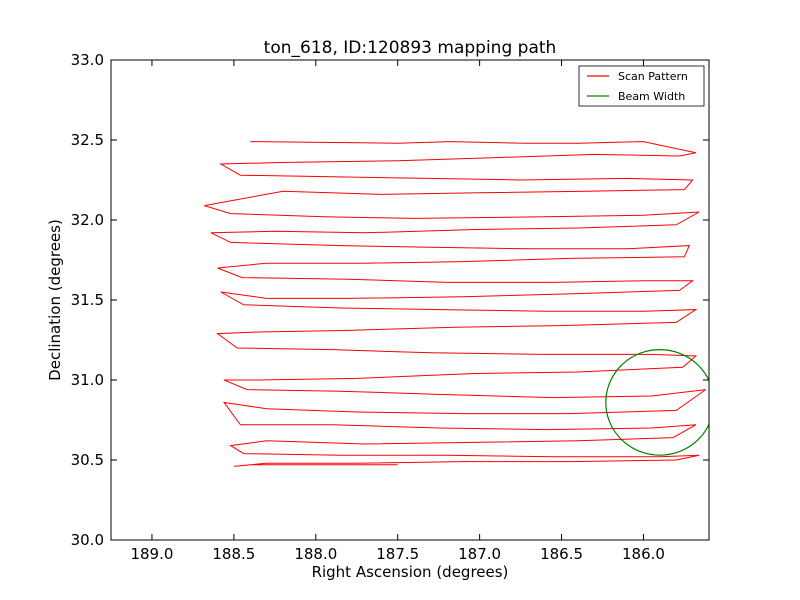 The image size is (800, 600). Describe the element at coordinates (657, 402) in the screenshot. I see `series-beam-width` at that location.